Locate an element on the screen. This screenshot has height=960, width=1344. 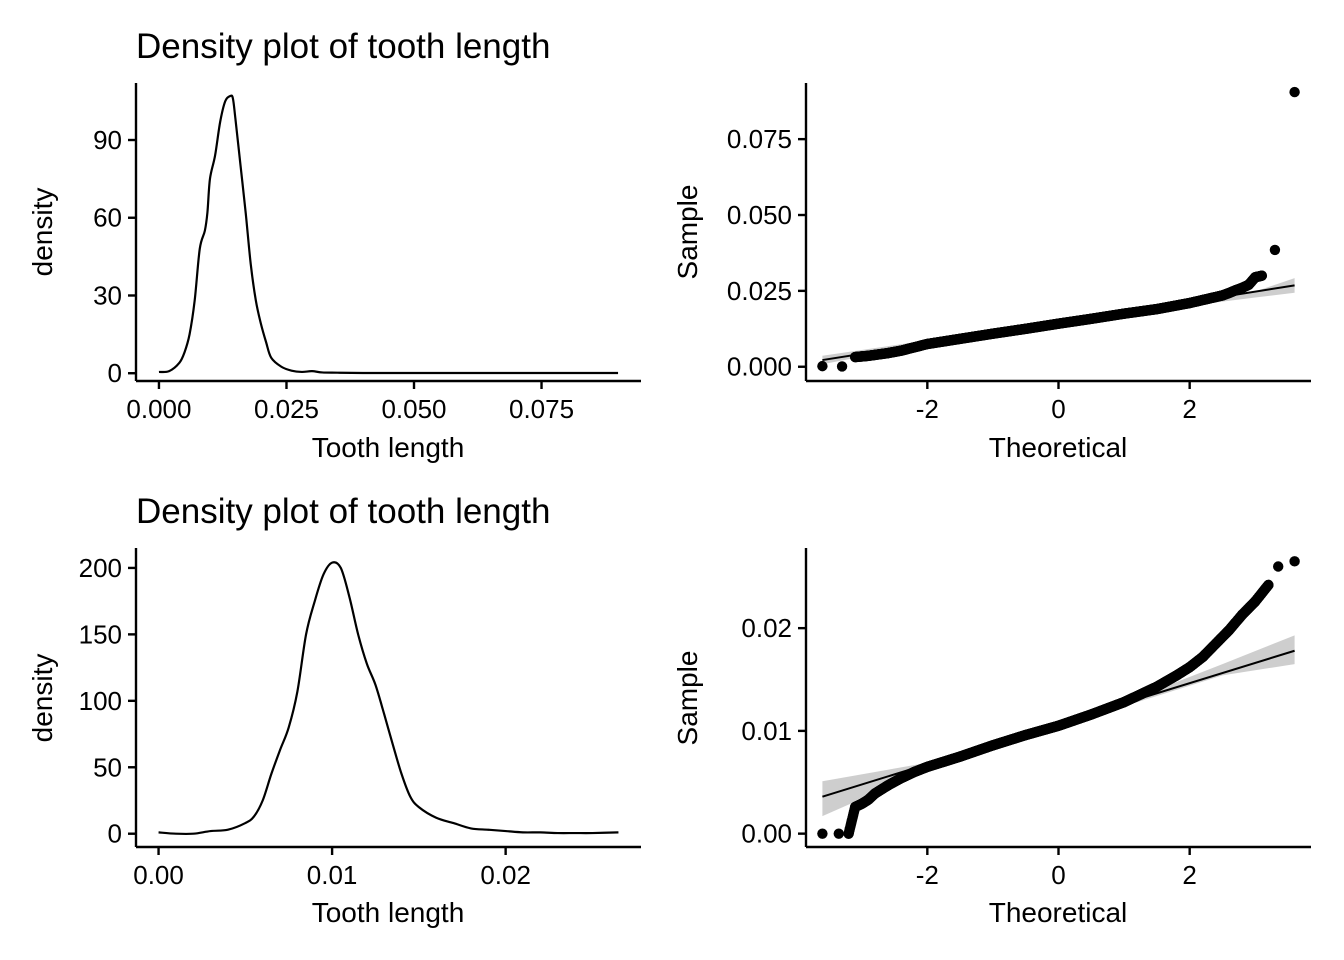
y-tick-label: 0.025 is located at coordinates (759, 291).